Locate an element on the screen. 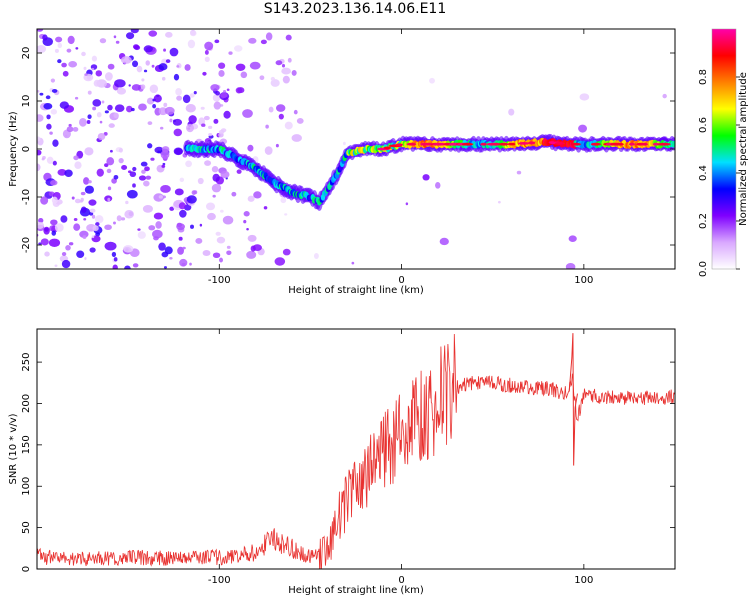 The image size is (750, 600). ridge-cell is located at coordinates (673, 144).